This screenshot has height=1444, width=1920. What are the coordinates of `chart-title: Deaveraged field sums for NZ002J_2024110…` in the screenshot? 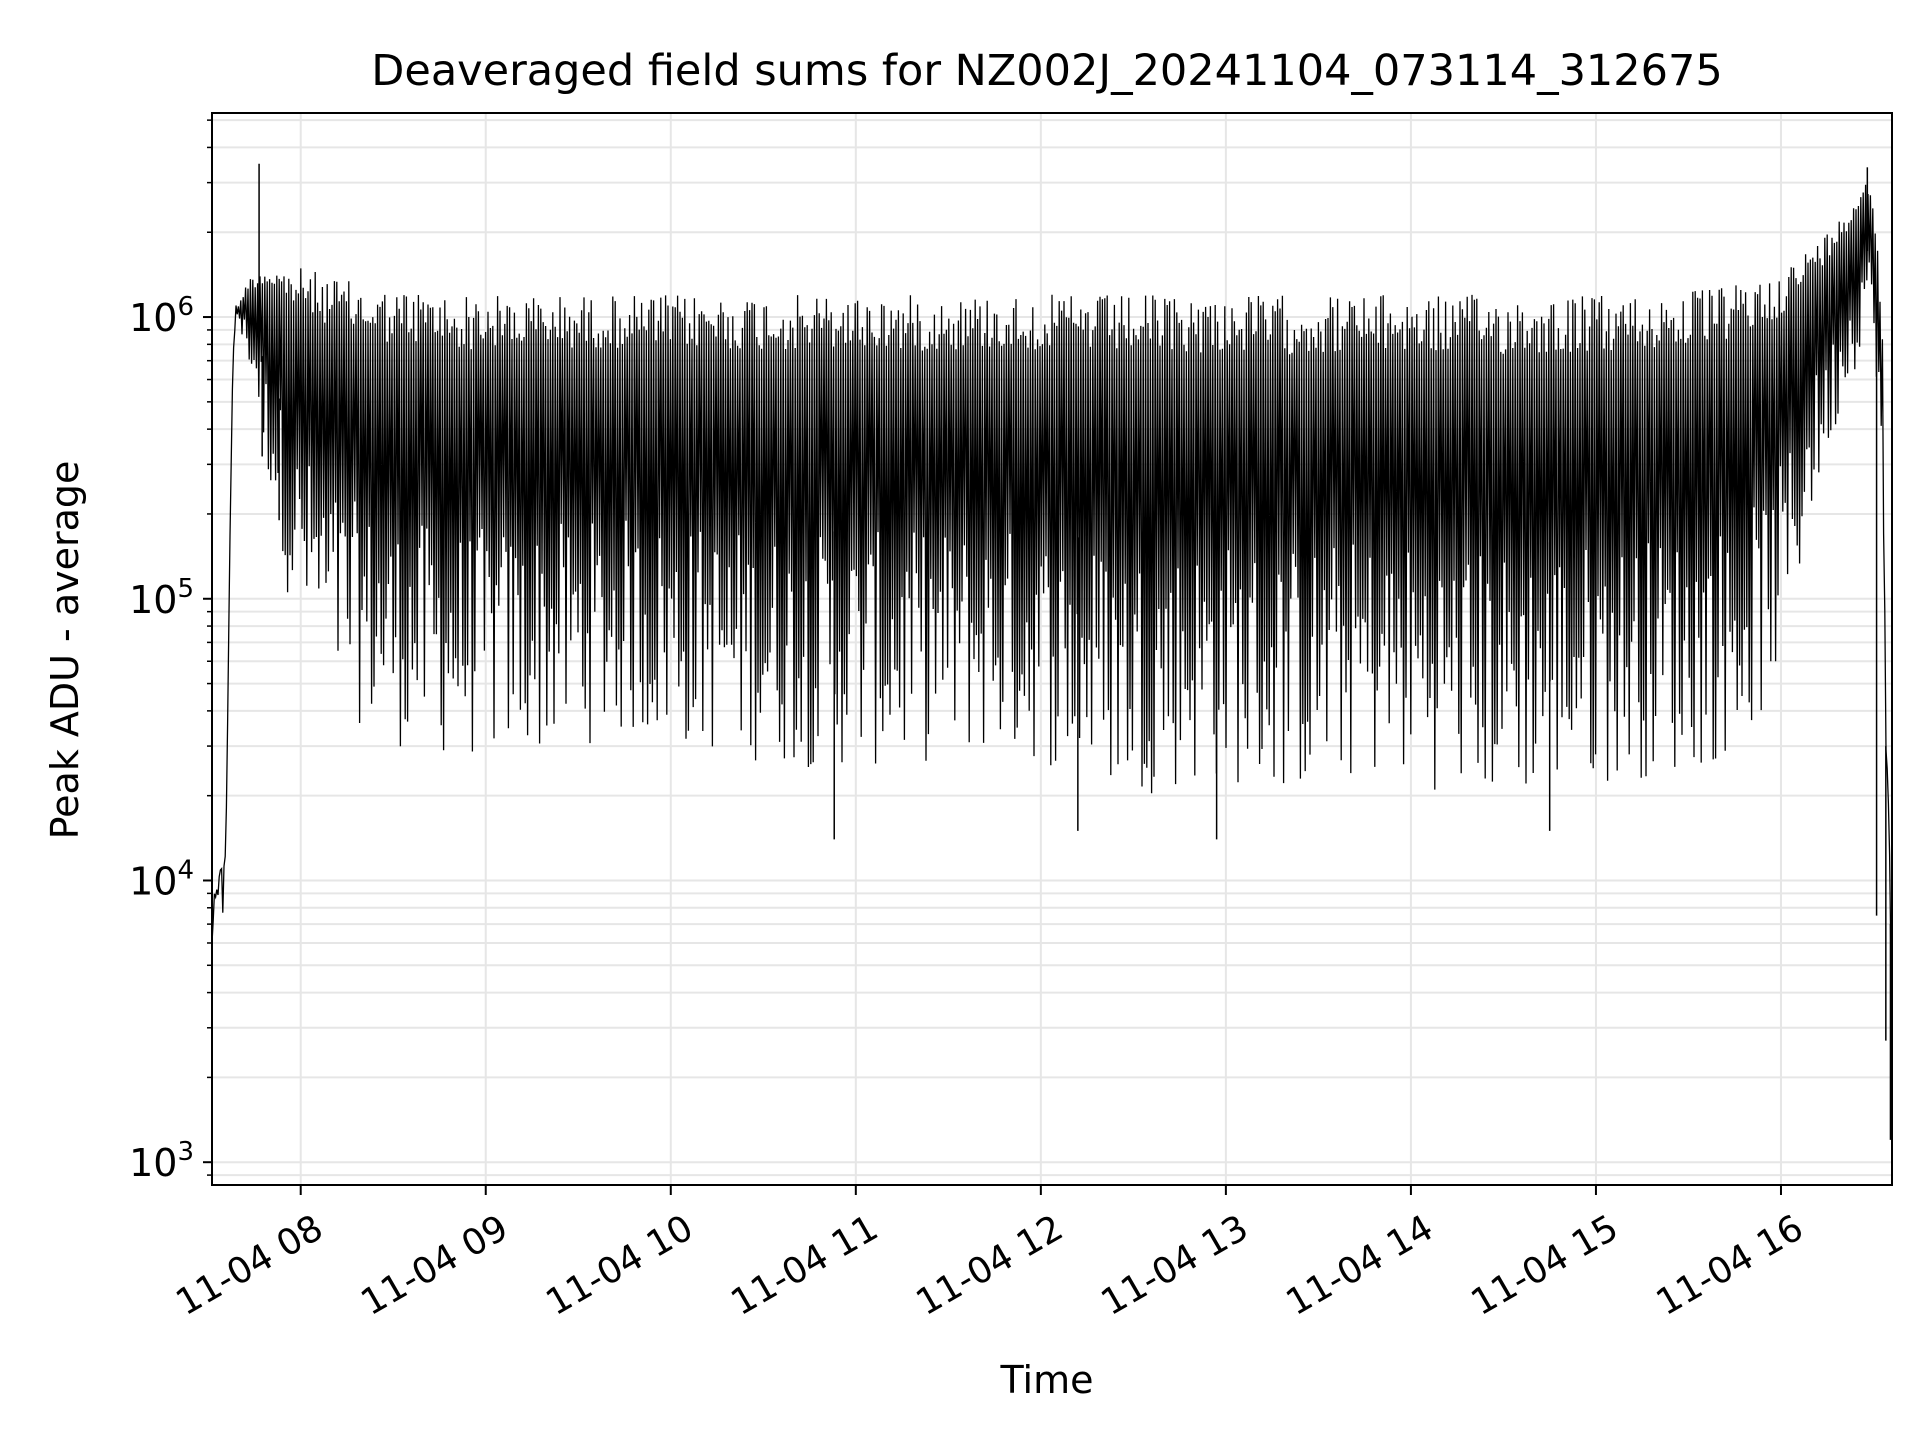 It's located at (1046, 71).